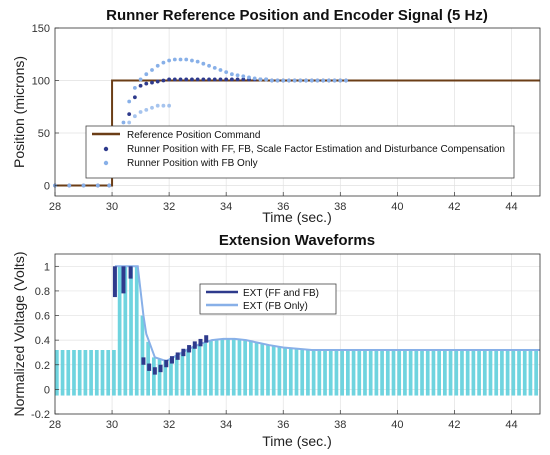 This screenshot has height=455, width=550. I want to click on top-ytick-label: 50, so click(44, 134).